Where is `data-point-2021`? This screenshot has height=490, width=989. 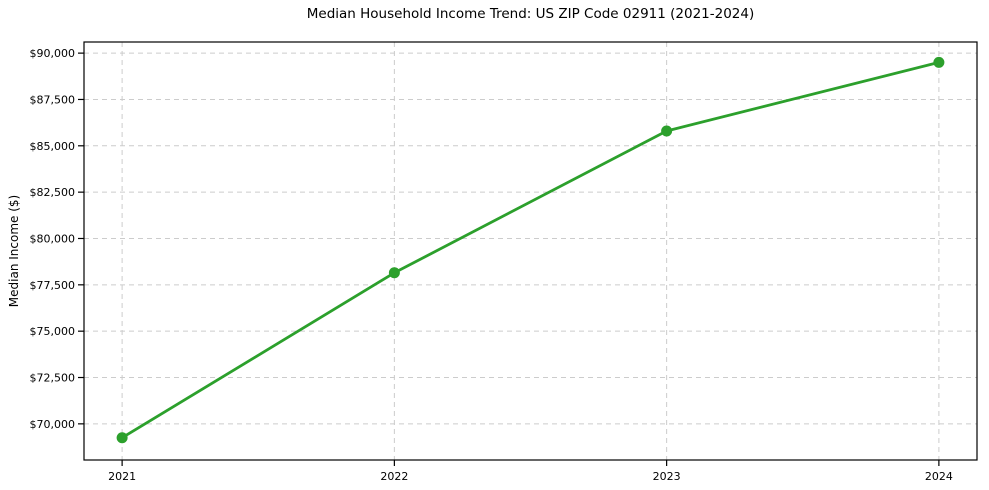 data-point-2021 is located at coordinates (122, 438).